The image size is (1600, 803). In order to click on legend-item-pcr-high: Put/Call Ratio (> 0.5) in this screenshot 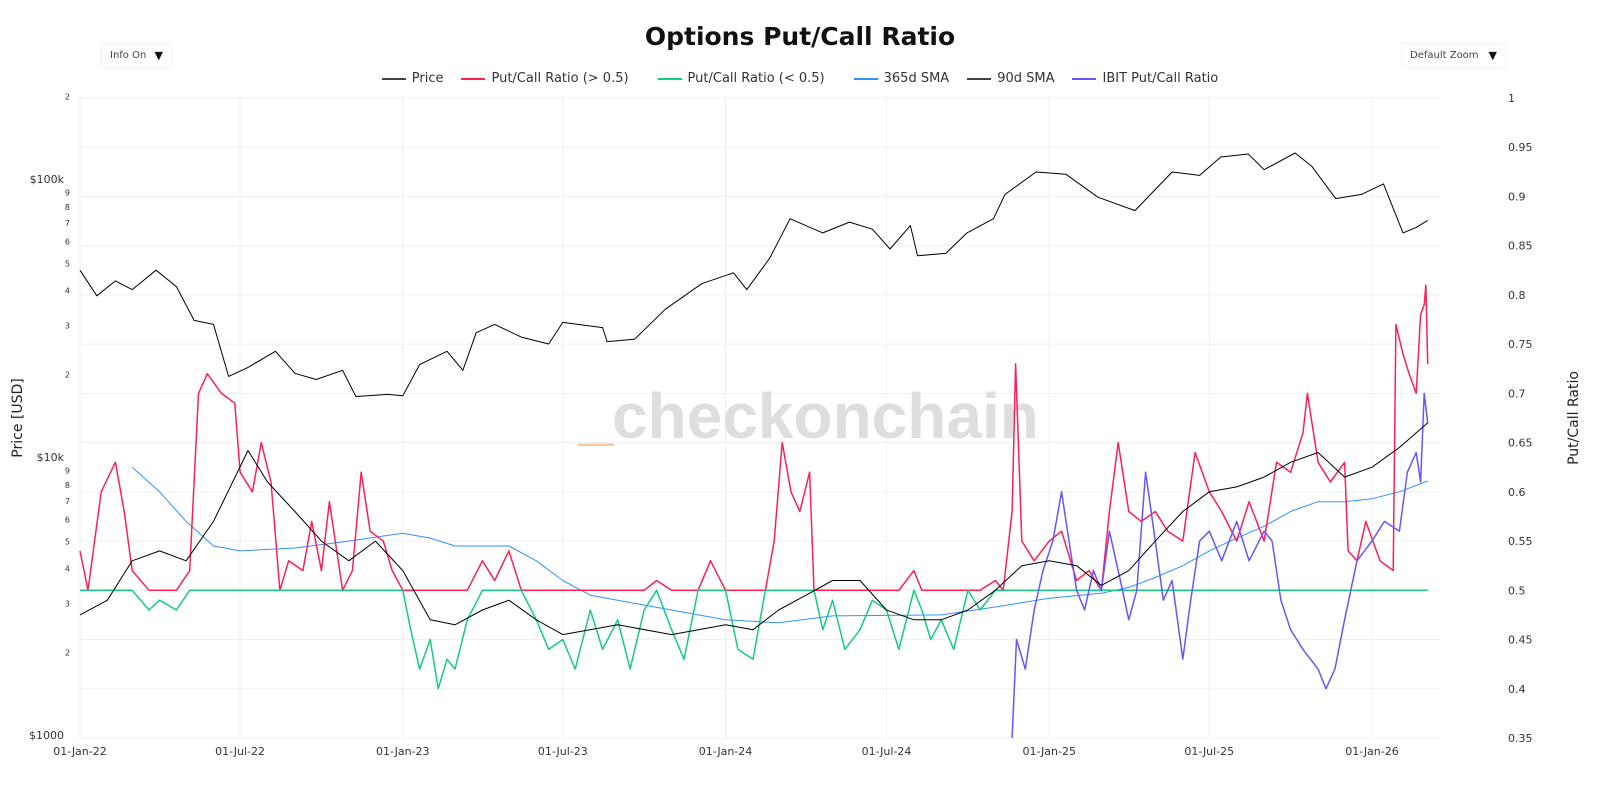, I will do `click(545, 78)`.